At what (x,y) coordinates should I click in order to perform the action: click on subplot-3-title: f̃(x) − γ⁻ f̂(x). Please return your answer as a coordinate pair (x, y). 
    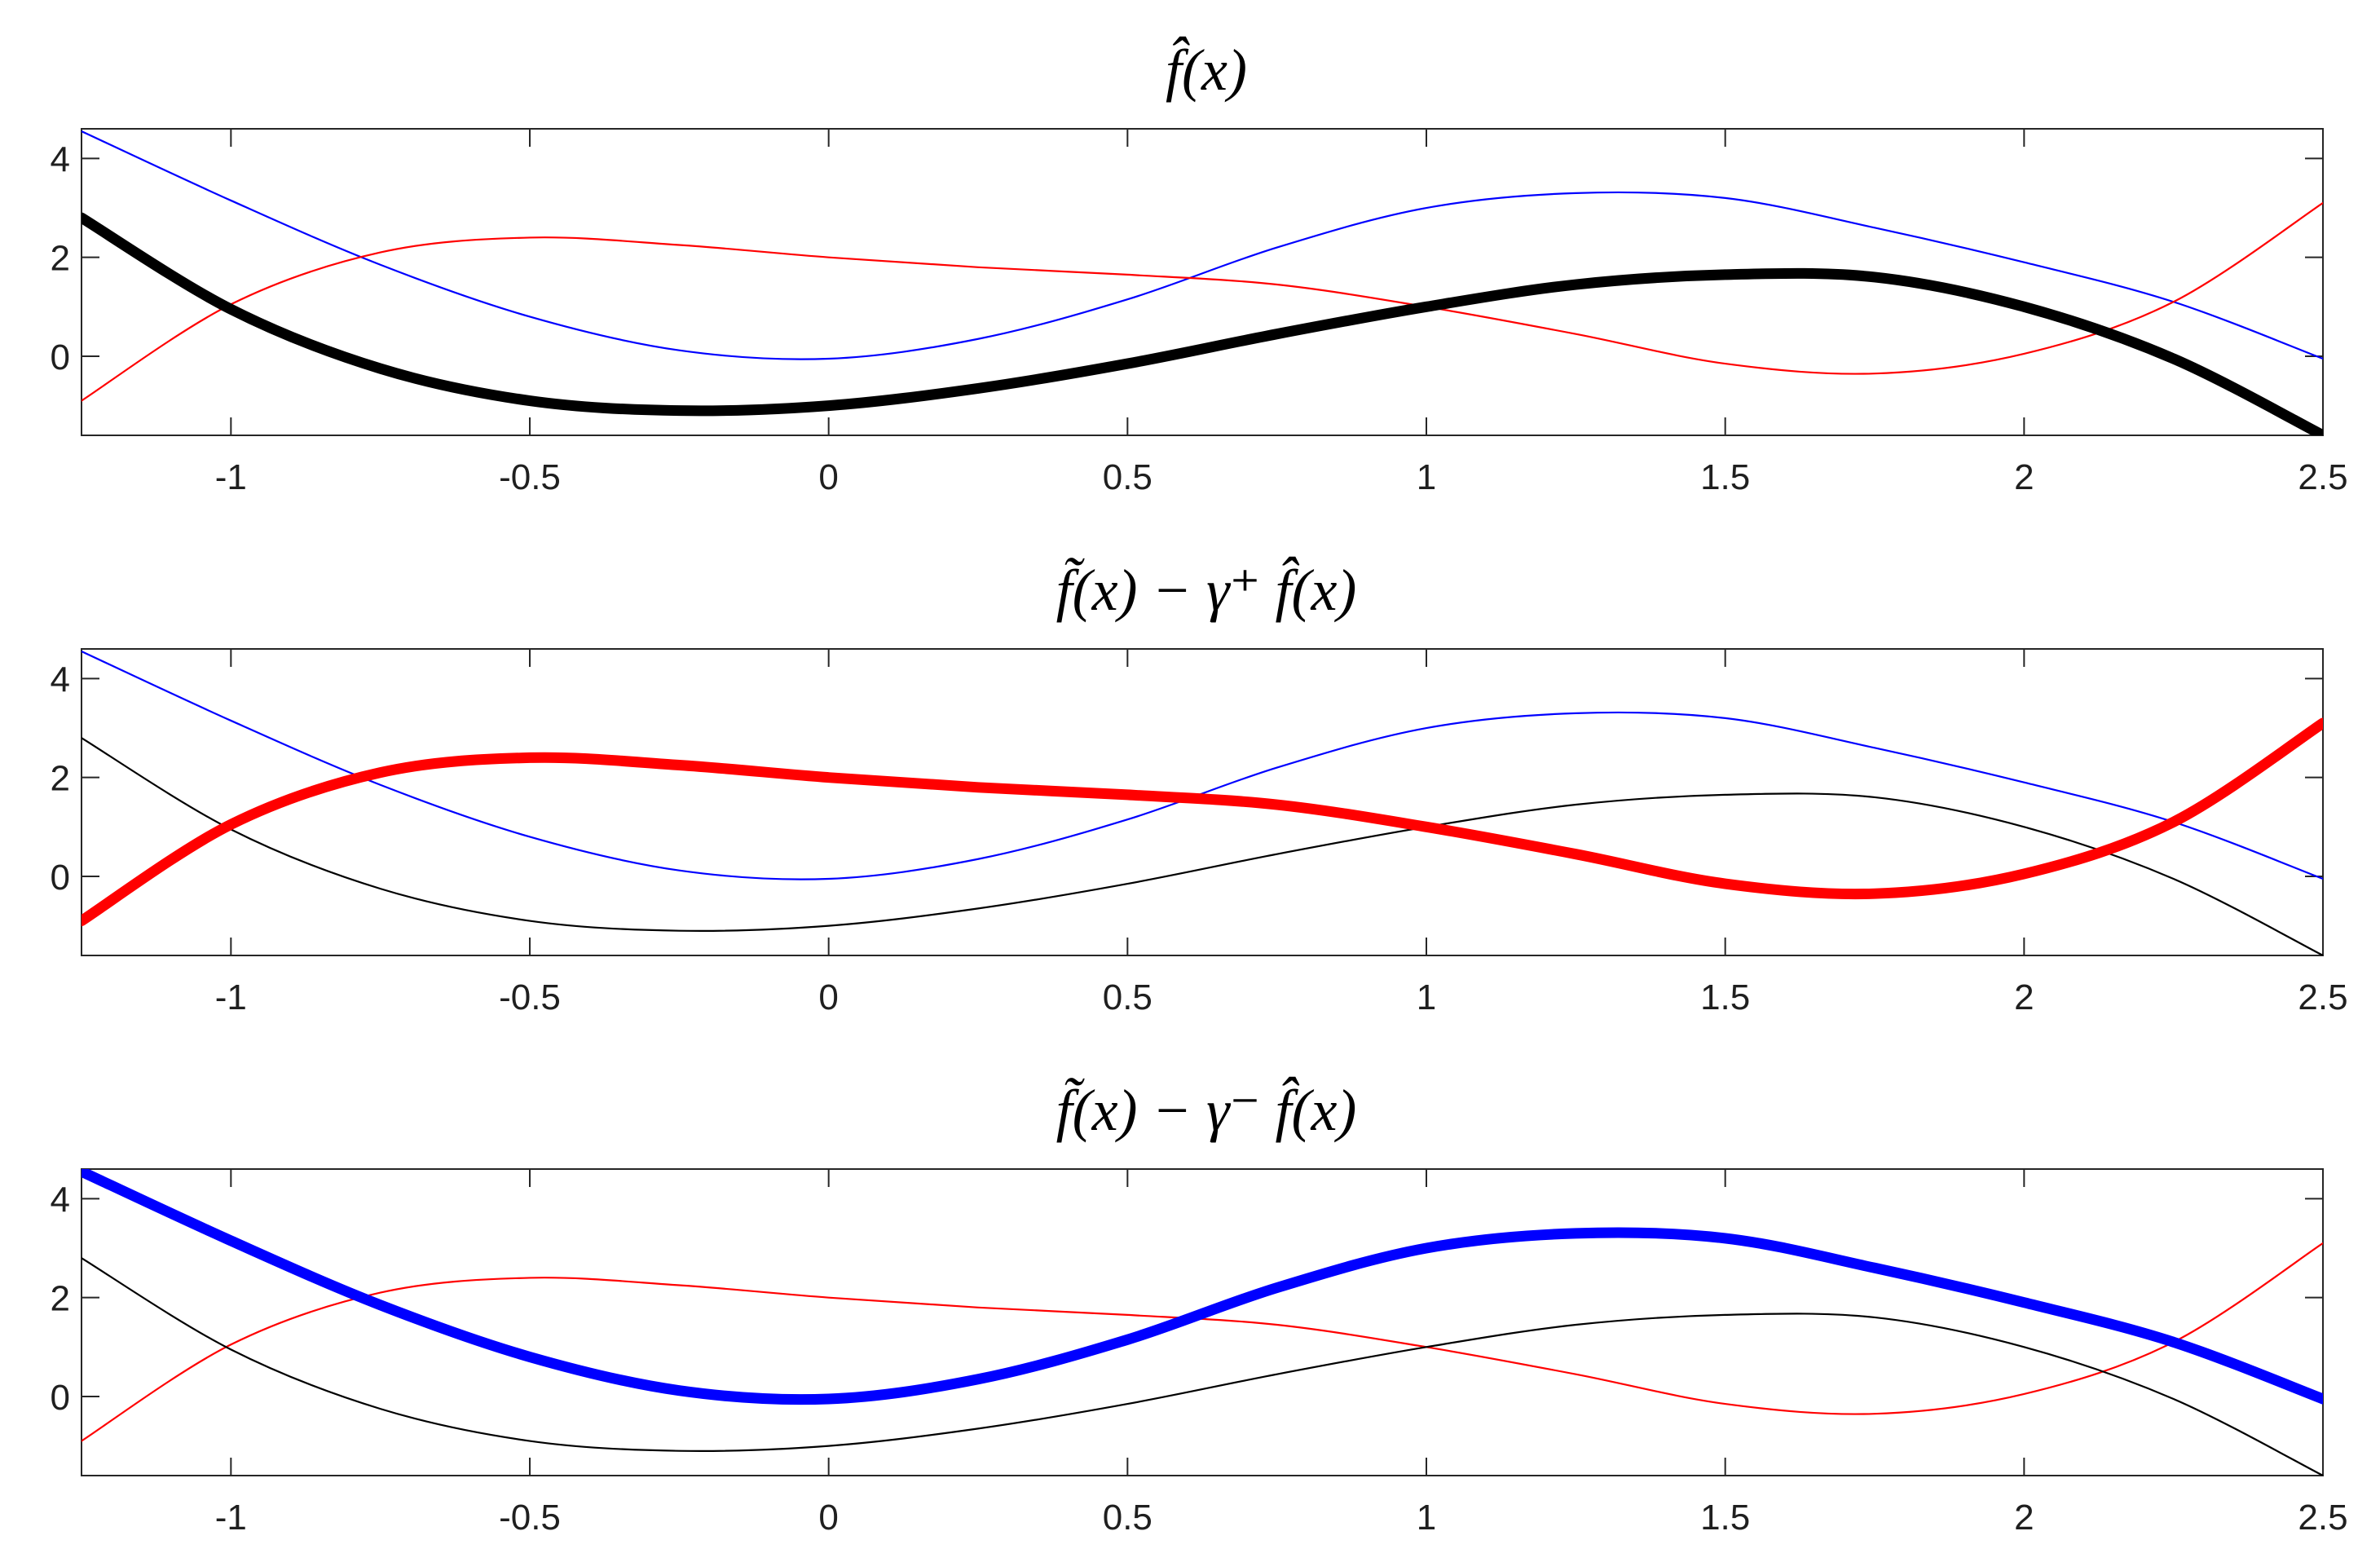
    Looking at the image, I should click on (1206, 1110).